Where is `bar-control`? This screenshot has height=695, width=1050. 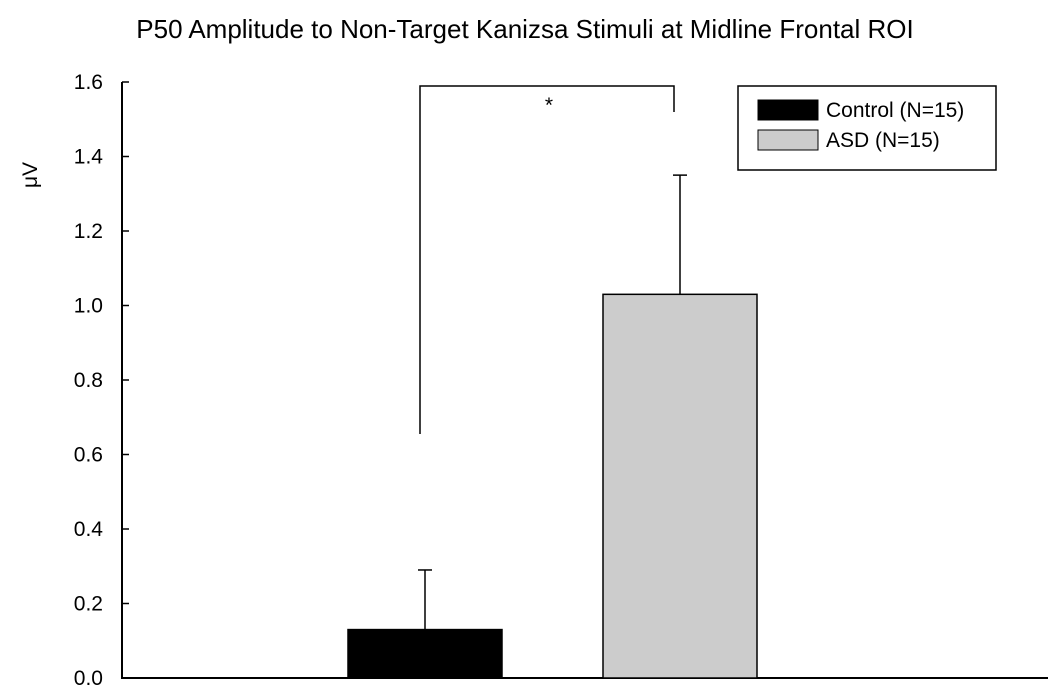 bar-control is located at coordinates (425, 653).